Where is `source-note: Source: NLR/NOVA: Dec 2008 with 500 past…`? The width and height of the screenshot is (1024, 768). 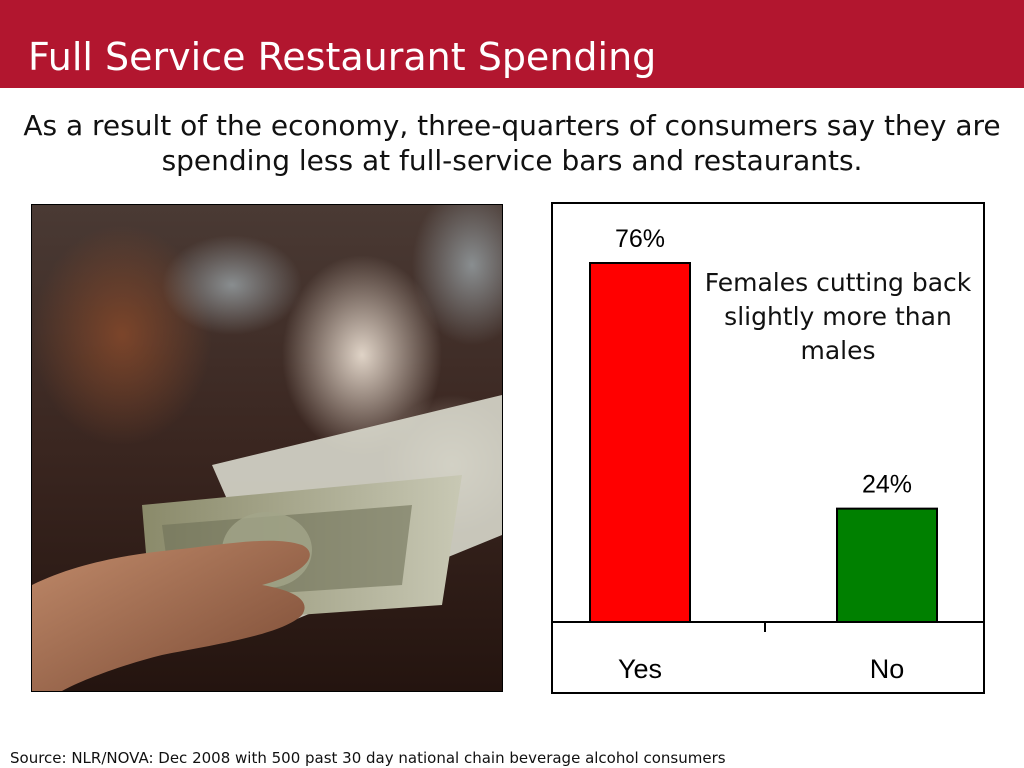
source-note: Source: NLR/NOVA: Dec 2008 with 500 past… is located at coordinates (368, 758).